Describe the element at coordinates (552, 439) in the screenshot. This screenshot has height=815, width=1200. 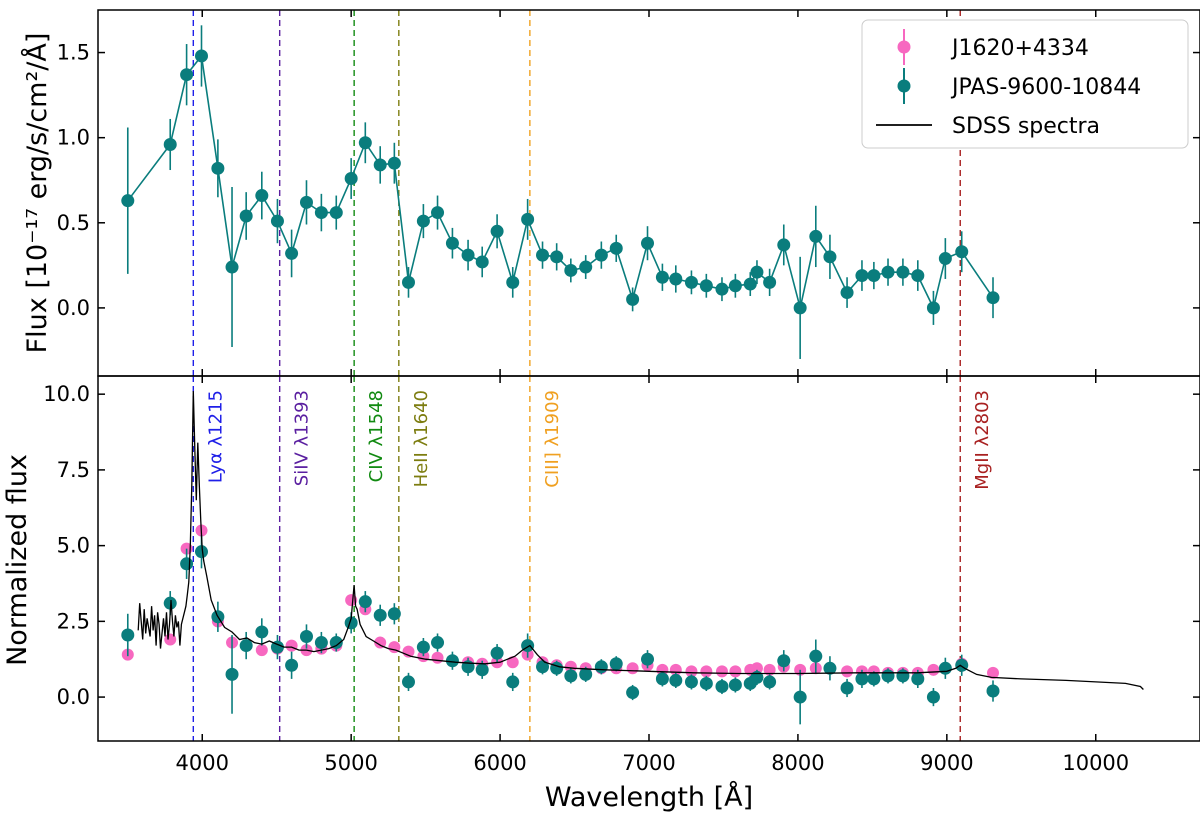
I see `emission-line-label: CIII] λ1909` at that location.